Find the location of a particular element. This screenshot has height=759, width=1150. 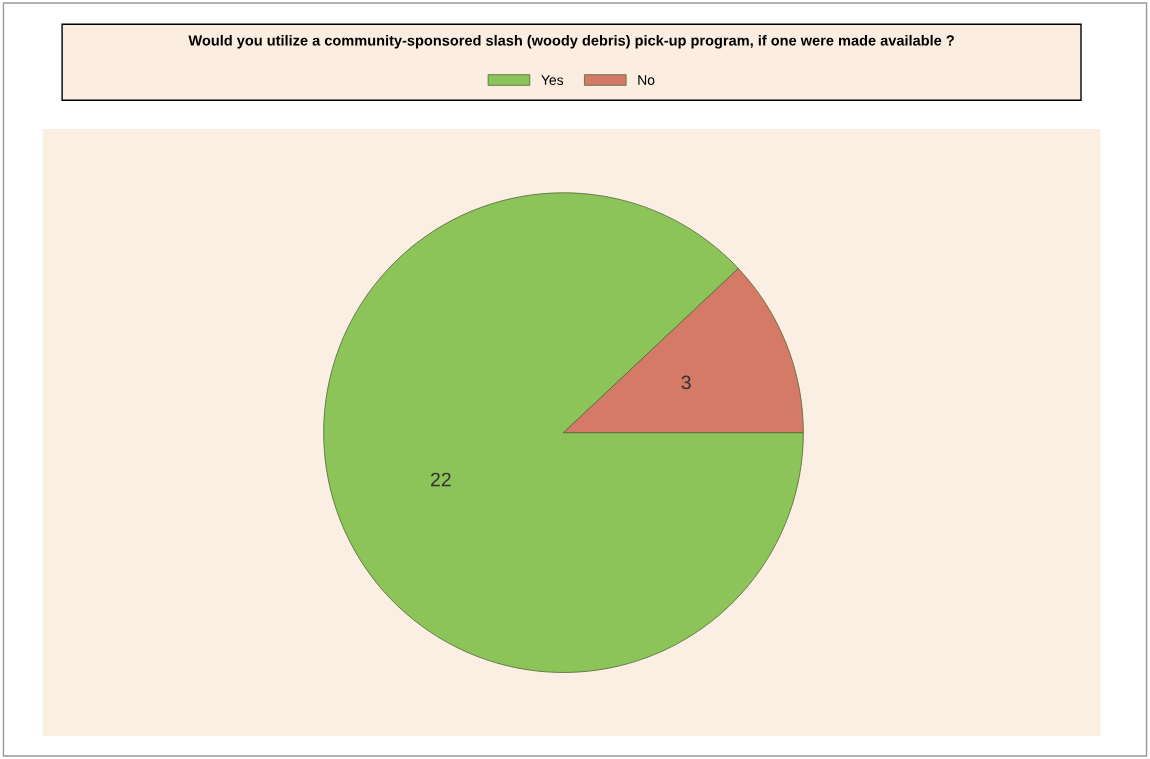

legend-label: No is located at coordinates (646, 80).